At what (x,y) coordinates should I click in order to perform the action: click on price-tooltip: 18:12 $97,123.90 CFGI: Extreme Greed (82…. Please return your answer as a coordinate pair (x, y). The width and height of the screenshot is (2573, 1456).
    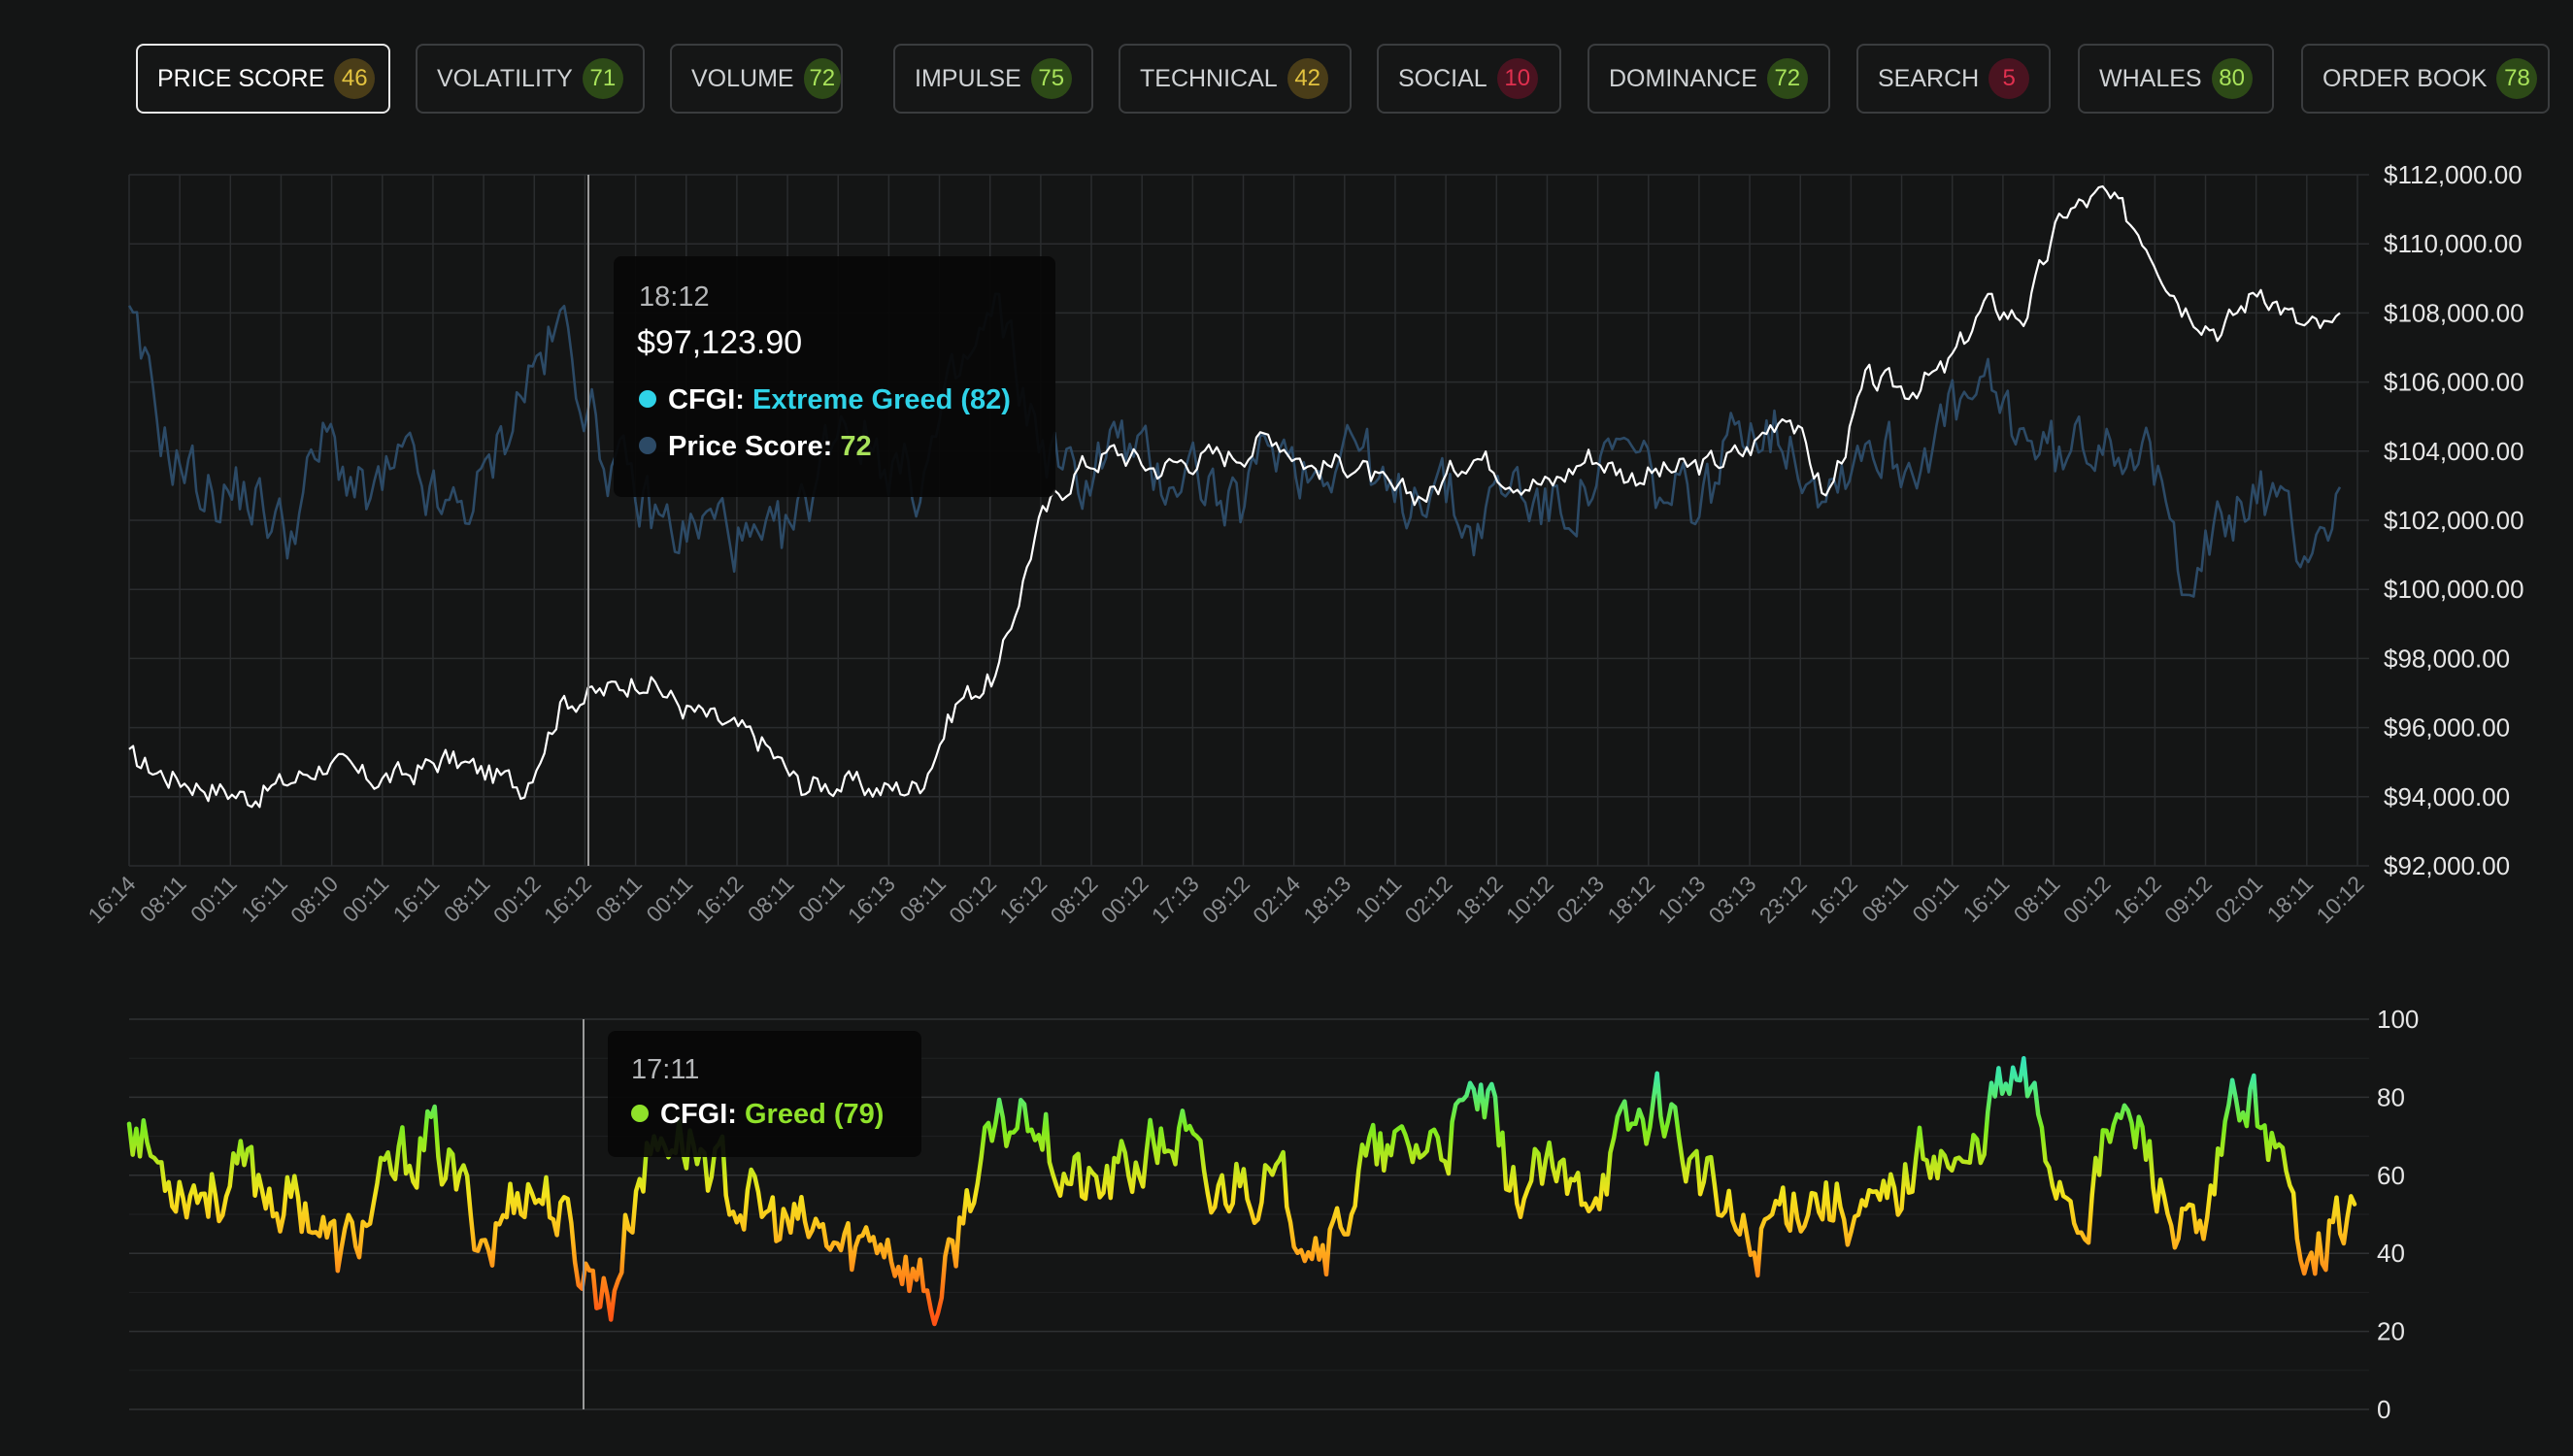
    Looking at the image, I should click on (834, 376).